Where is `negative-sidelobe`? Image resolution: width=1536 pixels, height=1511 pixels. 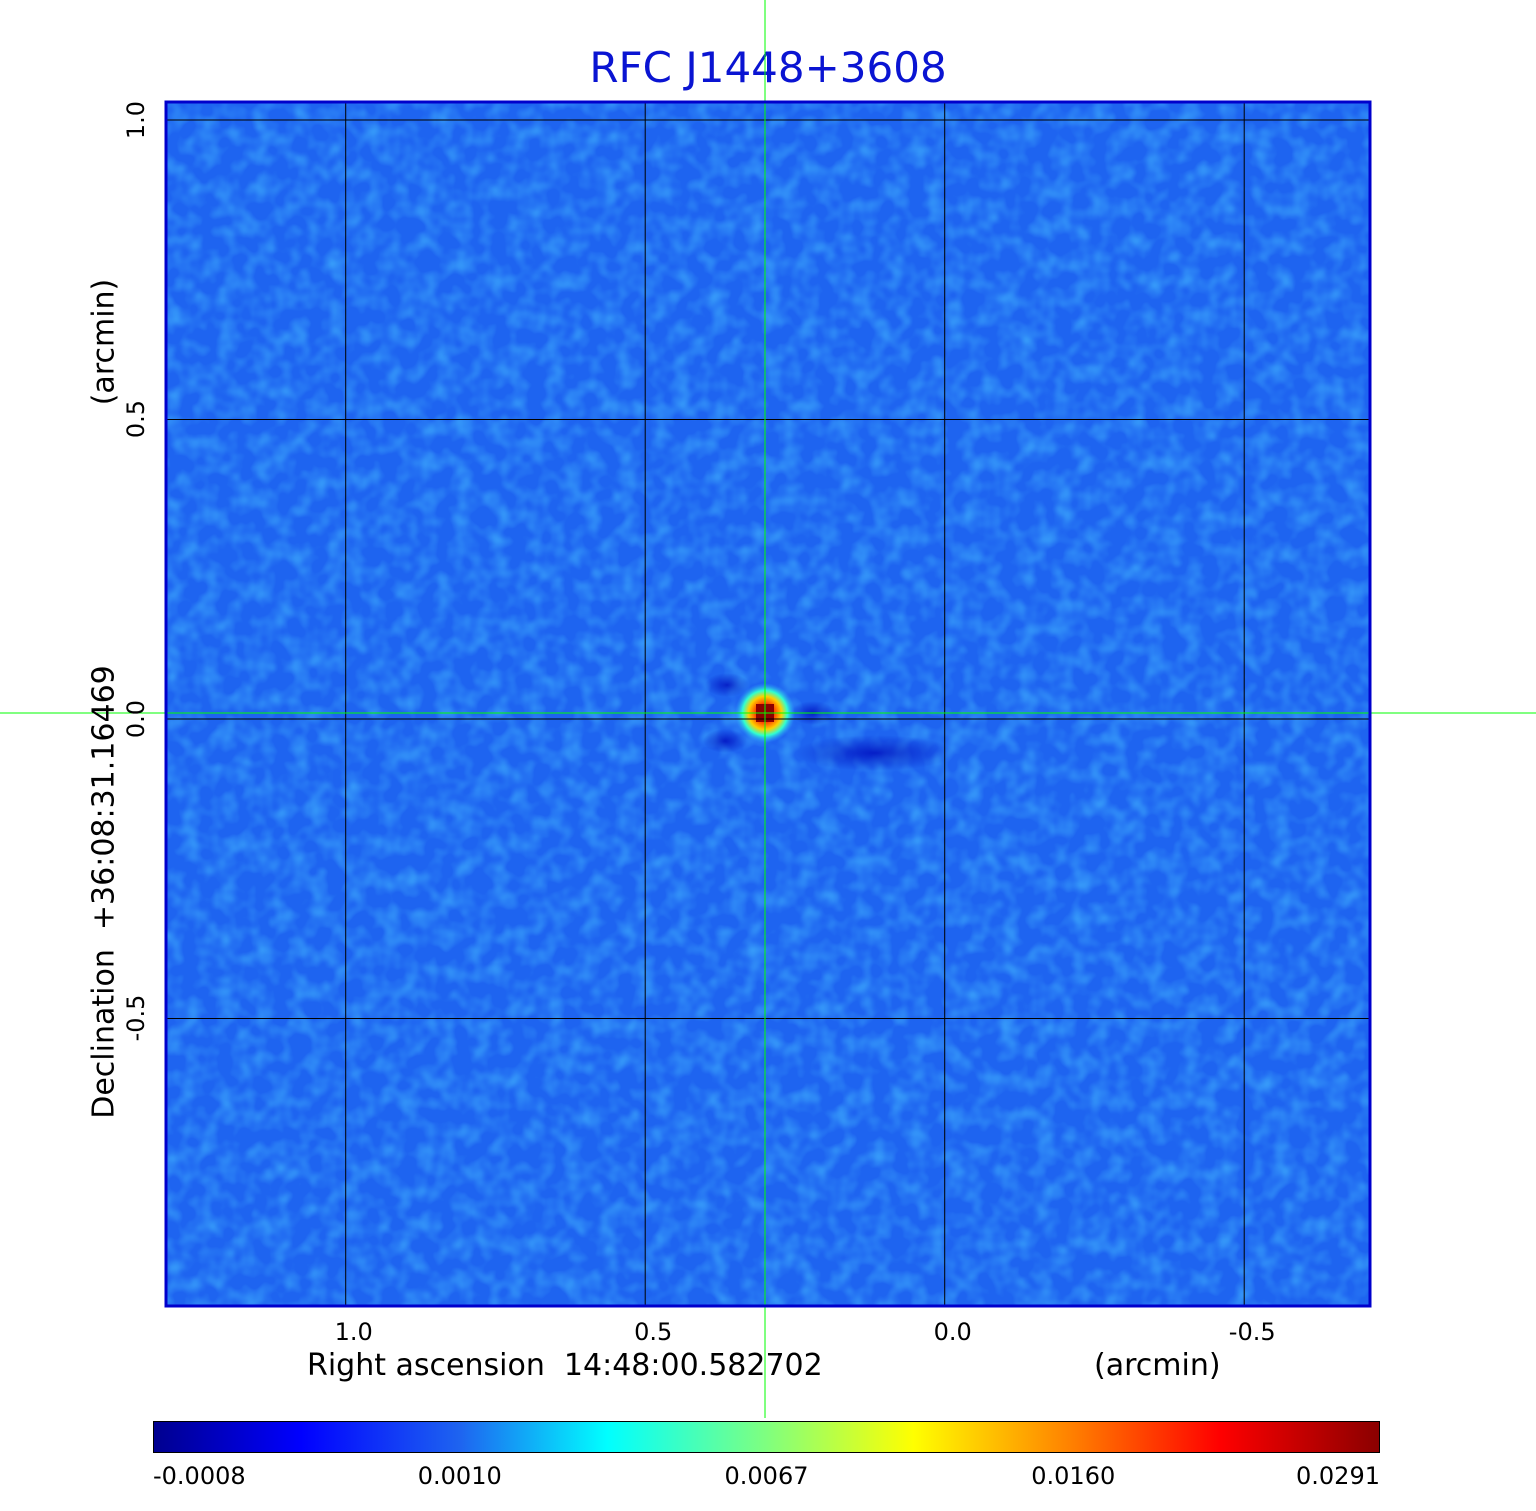
negative-sidelobe is located at coordinates (875, 752).